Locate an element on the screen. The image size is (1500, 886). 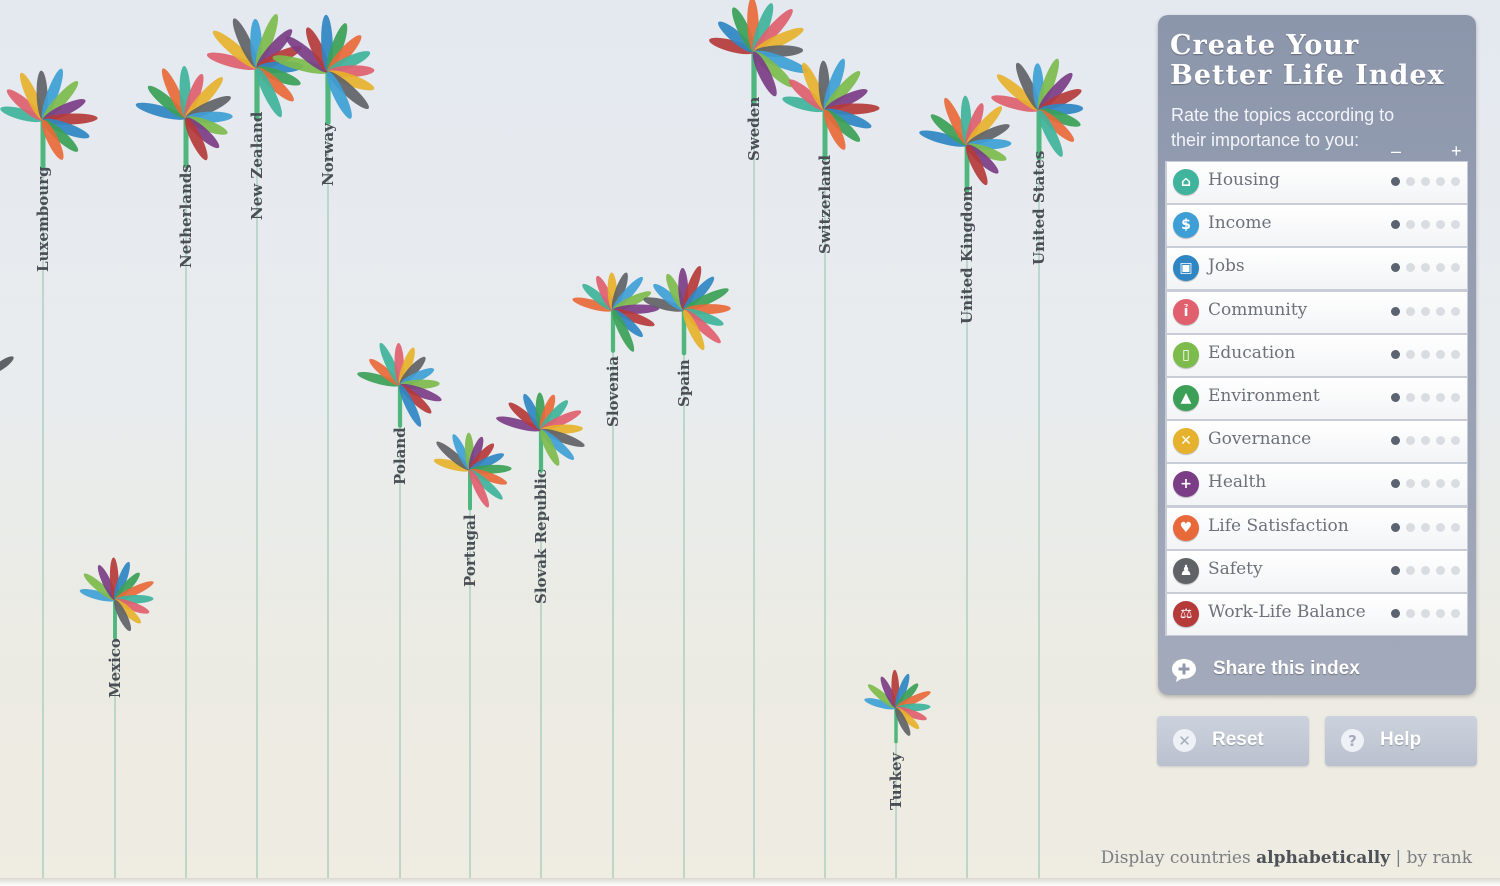
topic-row-environment: ▲ Environment is located at coordinates (1317, 398).